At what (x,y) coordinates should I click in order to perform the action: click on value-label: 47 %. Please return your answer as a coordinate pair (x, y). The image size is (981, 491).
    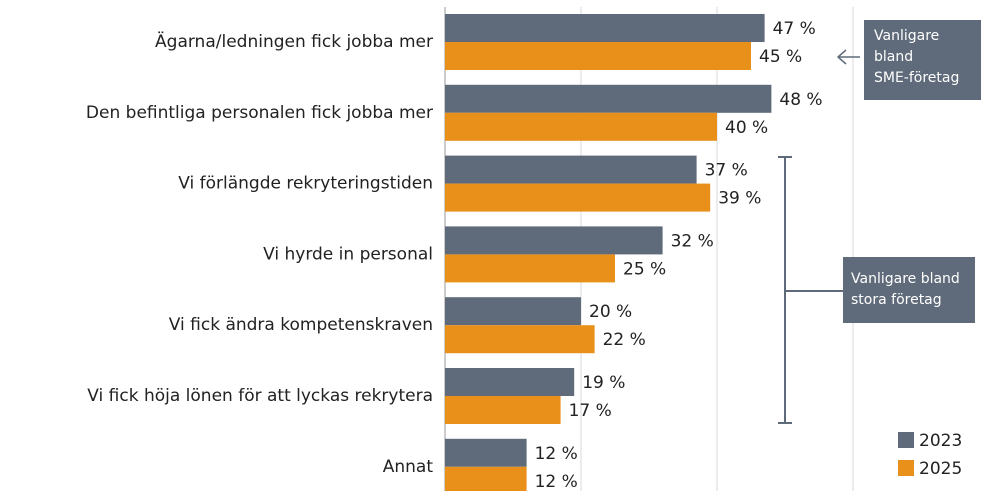
    Looking at the image, I should click on (794, 29).